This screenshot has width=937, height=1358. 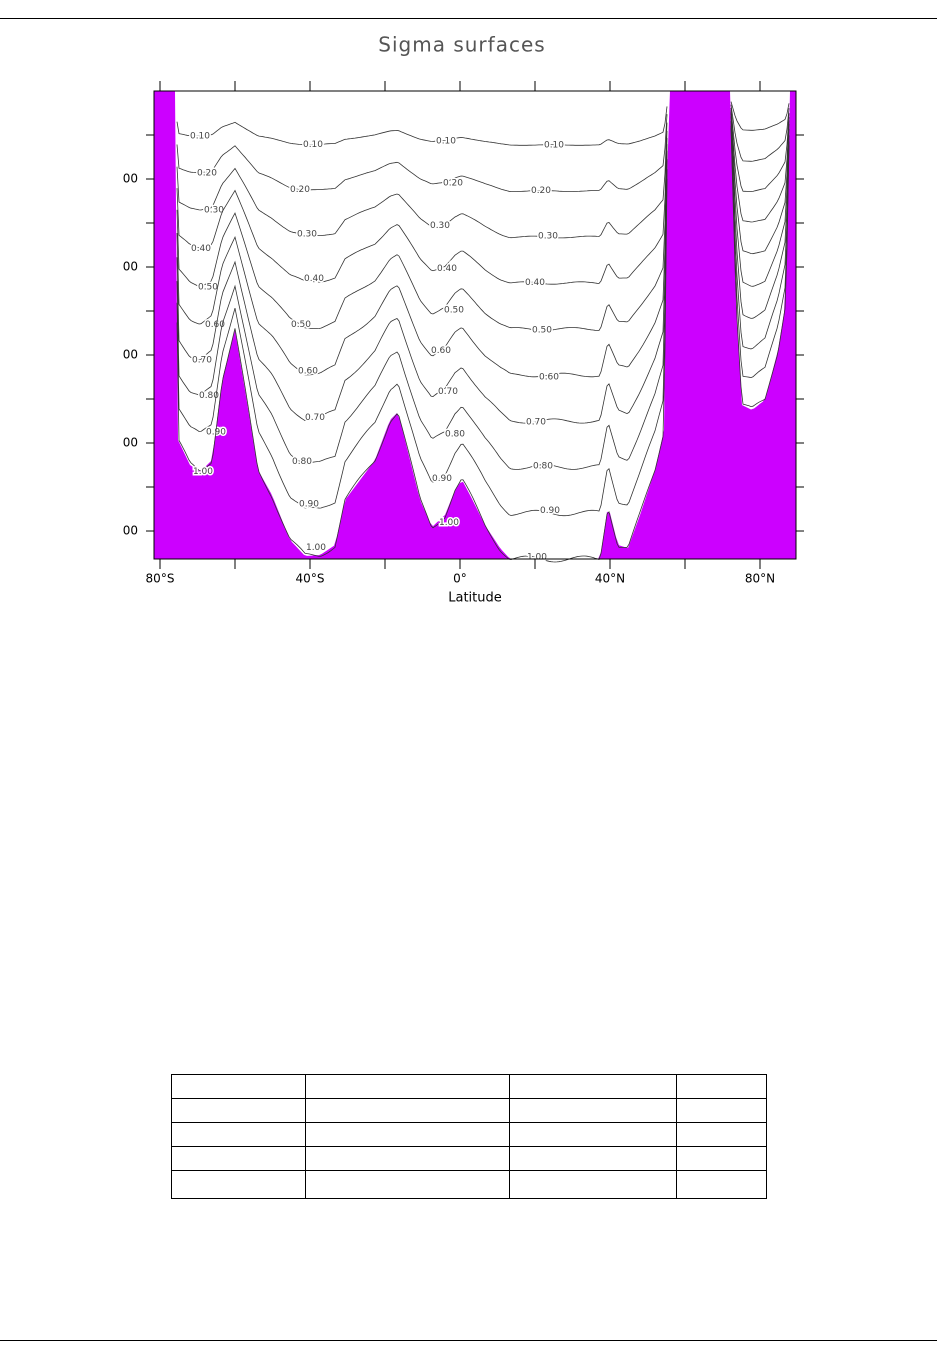 I want to click on x-tick-label: 80°N, so click(x=760, y=579).